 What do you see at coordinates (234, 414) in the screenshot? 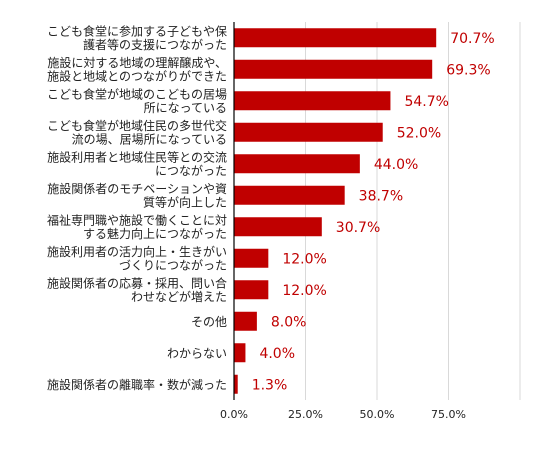
I see `x-tick-label: 0.0%` at bounding box center [234, 414].